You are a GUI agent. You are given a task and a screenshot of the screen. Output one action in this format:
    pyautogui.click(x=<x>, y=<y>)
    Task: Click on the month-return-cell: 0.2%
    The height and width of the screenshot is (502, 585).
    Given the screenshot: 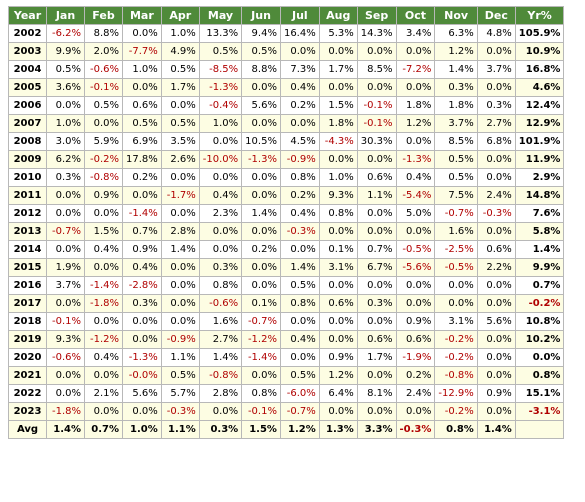 What is the action you would take?
    pyautogui.click(x=142, y=177)
    